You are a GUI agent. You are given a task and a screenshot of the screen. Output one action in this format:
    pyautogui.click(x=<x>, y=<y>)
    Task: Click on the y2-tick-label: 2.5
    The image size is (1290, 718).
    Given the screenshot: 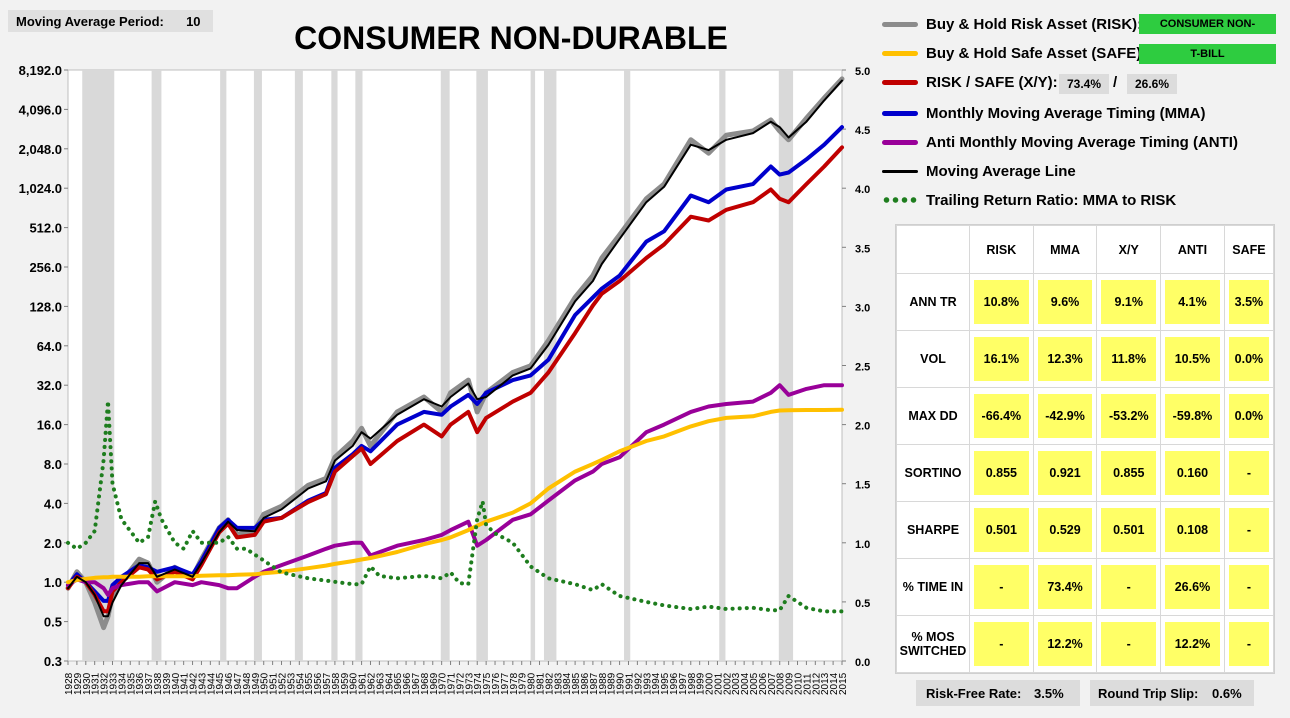 What is the action you would take?
    pyautogui.click(x=862, y=368)
    